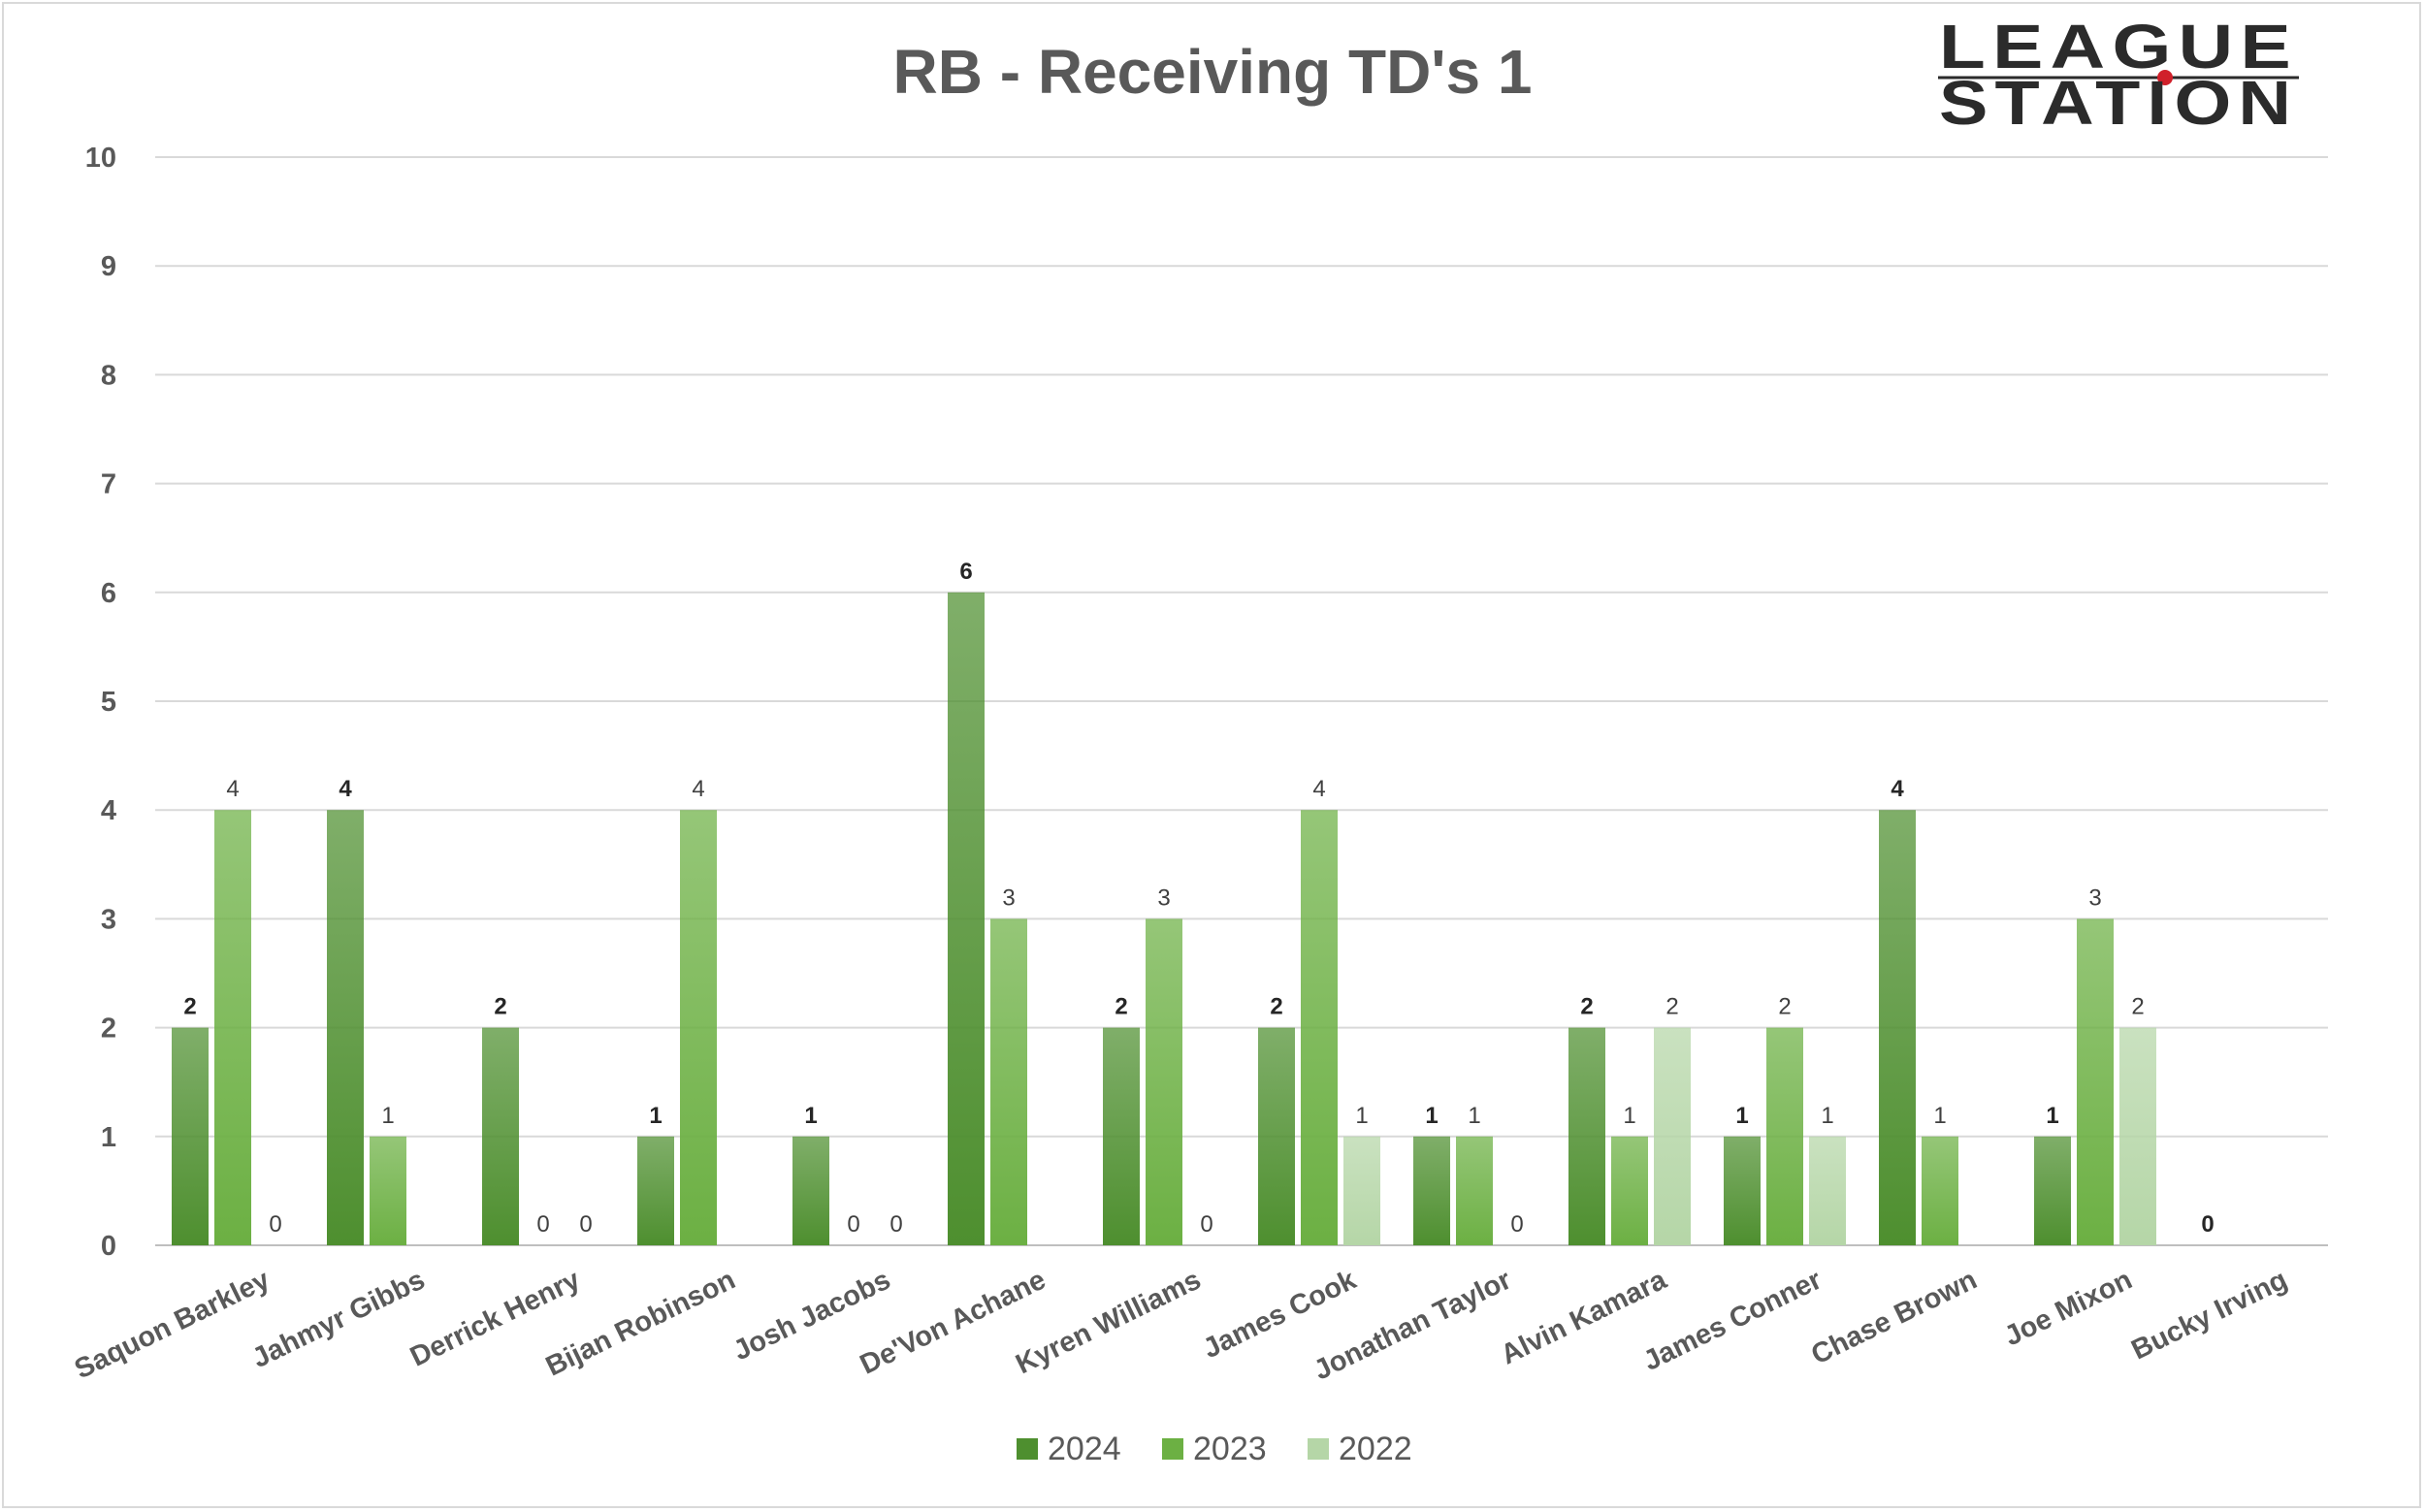 Image resolution: width=2425 pixels, height=1512 pixels. I want to click on y-tick-label: 4, so click(108, 810).